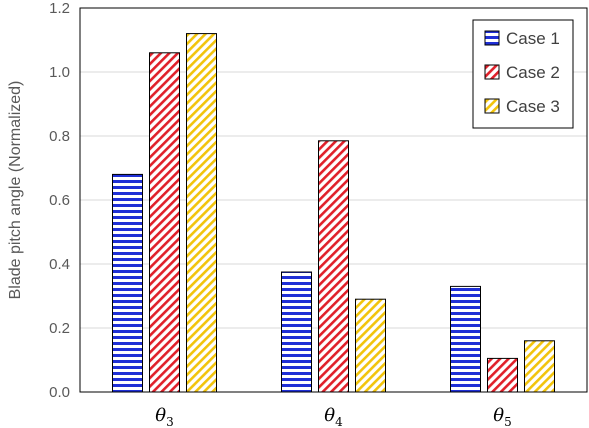  What do you see at coordinates (59, 392) in the screenshot?
I see `y-tick-label: 0.0` at bounding box center [59, 392].